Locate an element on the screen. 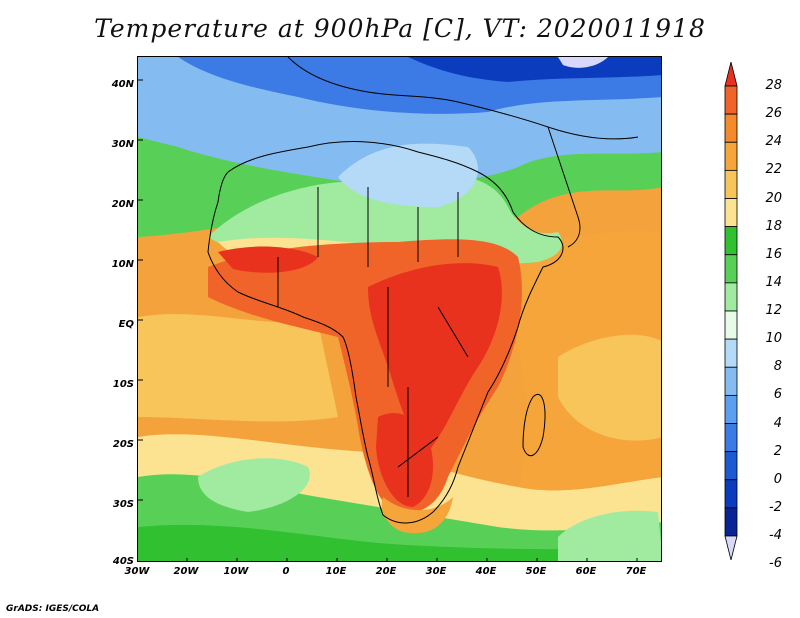  lon-label-30e: 30E is located at coordinates (436, 571).